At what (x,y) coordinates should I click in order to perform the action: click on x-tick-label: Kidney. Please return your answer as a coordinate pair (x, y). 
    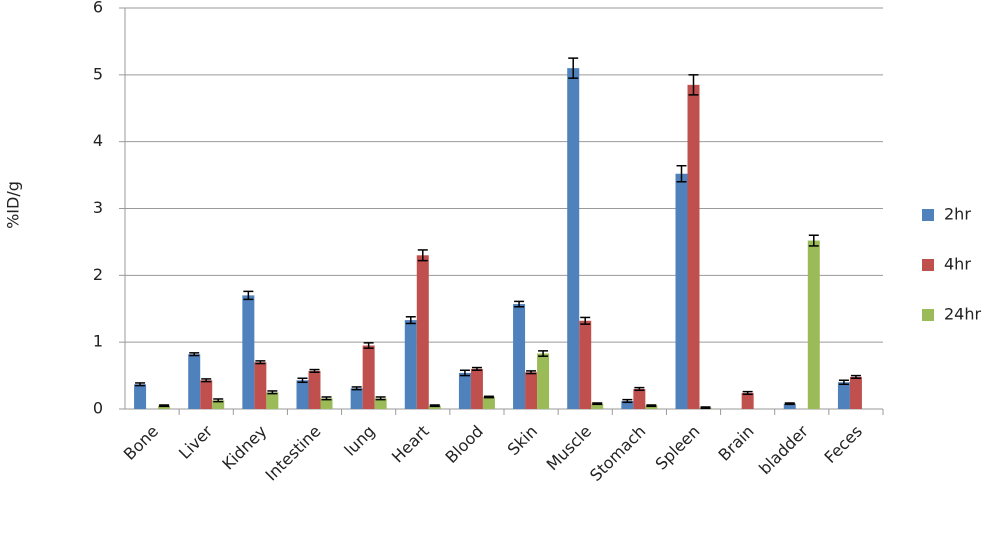
    Looking at the image, I should click on (244, 448).